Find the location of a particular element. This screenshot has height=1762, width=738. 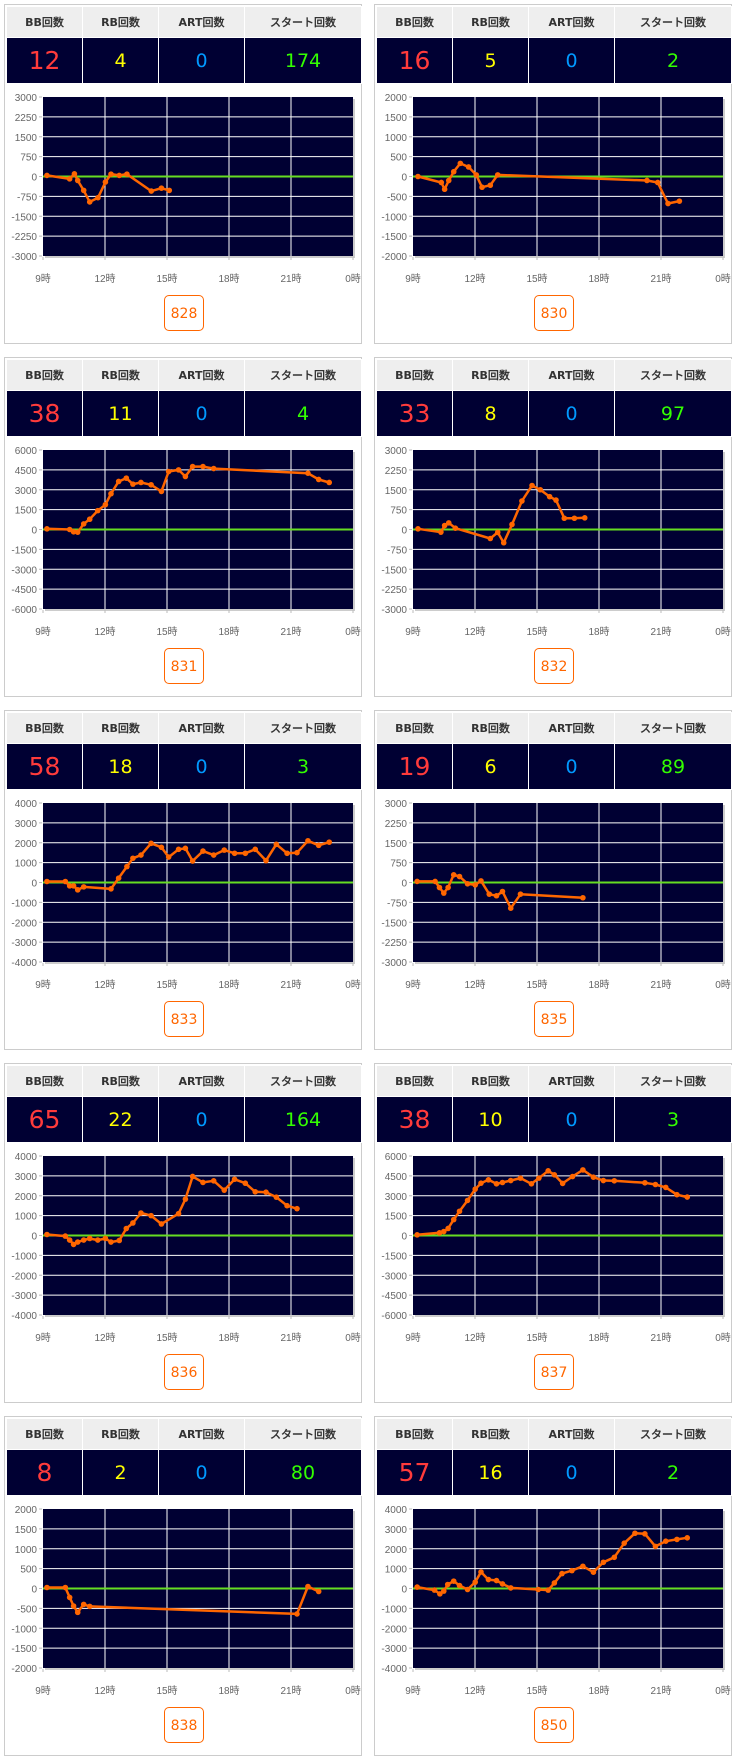

y-tick-label: -4000 is located at coordinates (24, 1316).